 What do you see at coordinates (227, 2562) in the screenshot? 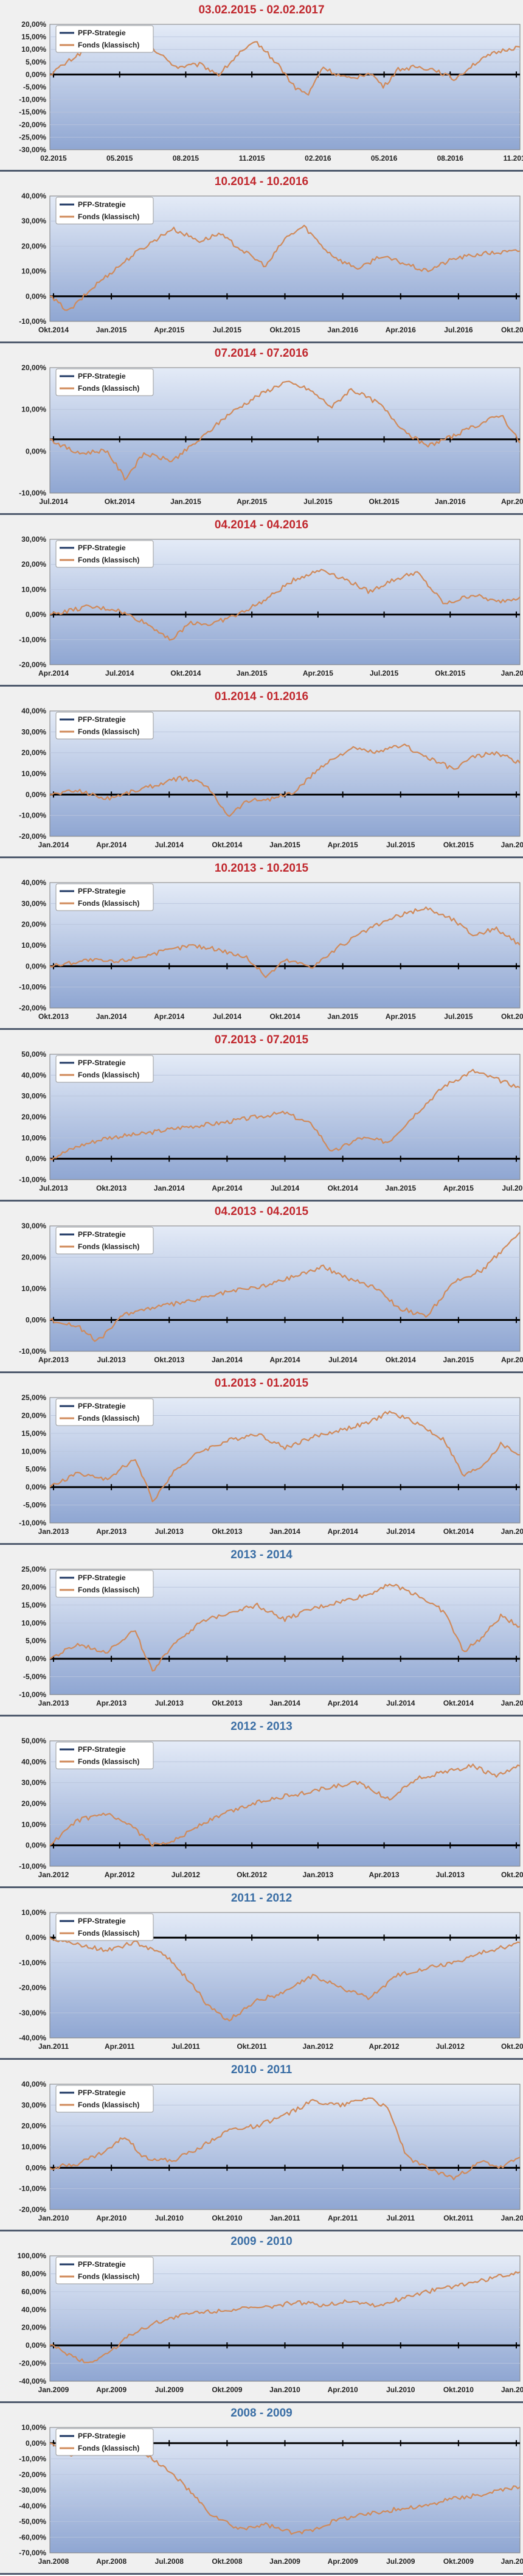
I see `x-tick-label: Okt.2008` at bounding box center [227, 2562].